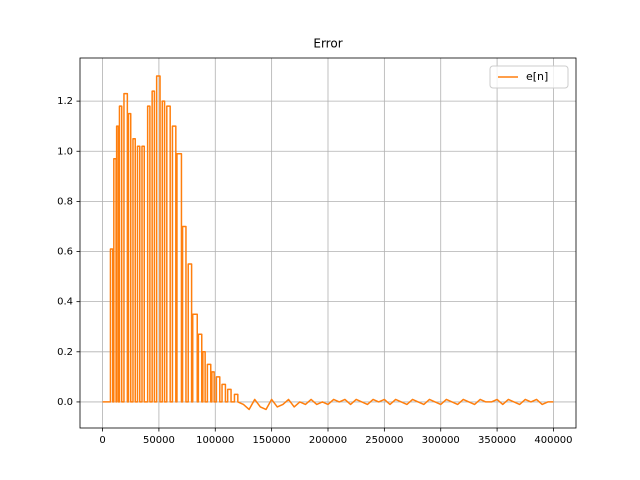 This screenshot has height=480, width=640. I want to click on legend-label: e[n], so click(537, 76).